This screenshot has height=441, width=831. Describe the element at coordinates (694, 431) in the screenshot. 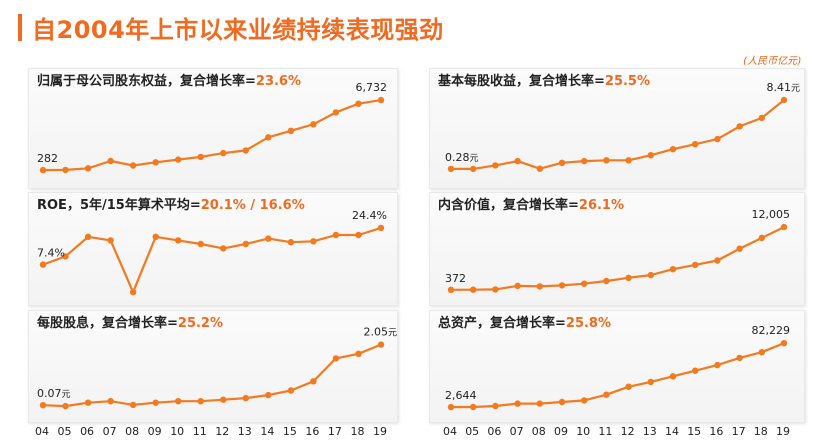

I see `x-tick-label: 15` at that location.